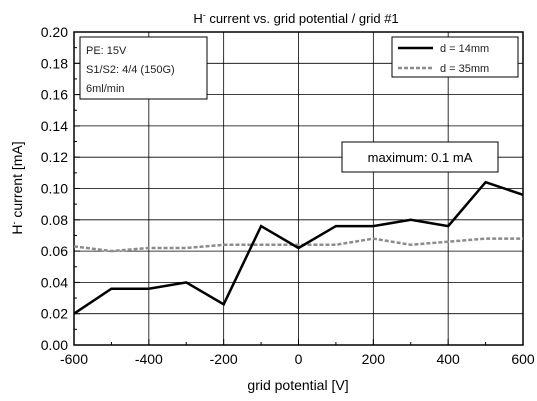 Image resolution: width=537 pixels, height=401 pixels. What do you see at coordinates (197, 18) in the screenshot?
I see `title-h: H` at bounding box center [197, 18].